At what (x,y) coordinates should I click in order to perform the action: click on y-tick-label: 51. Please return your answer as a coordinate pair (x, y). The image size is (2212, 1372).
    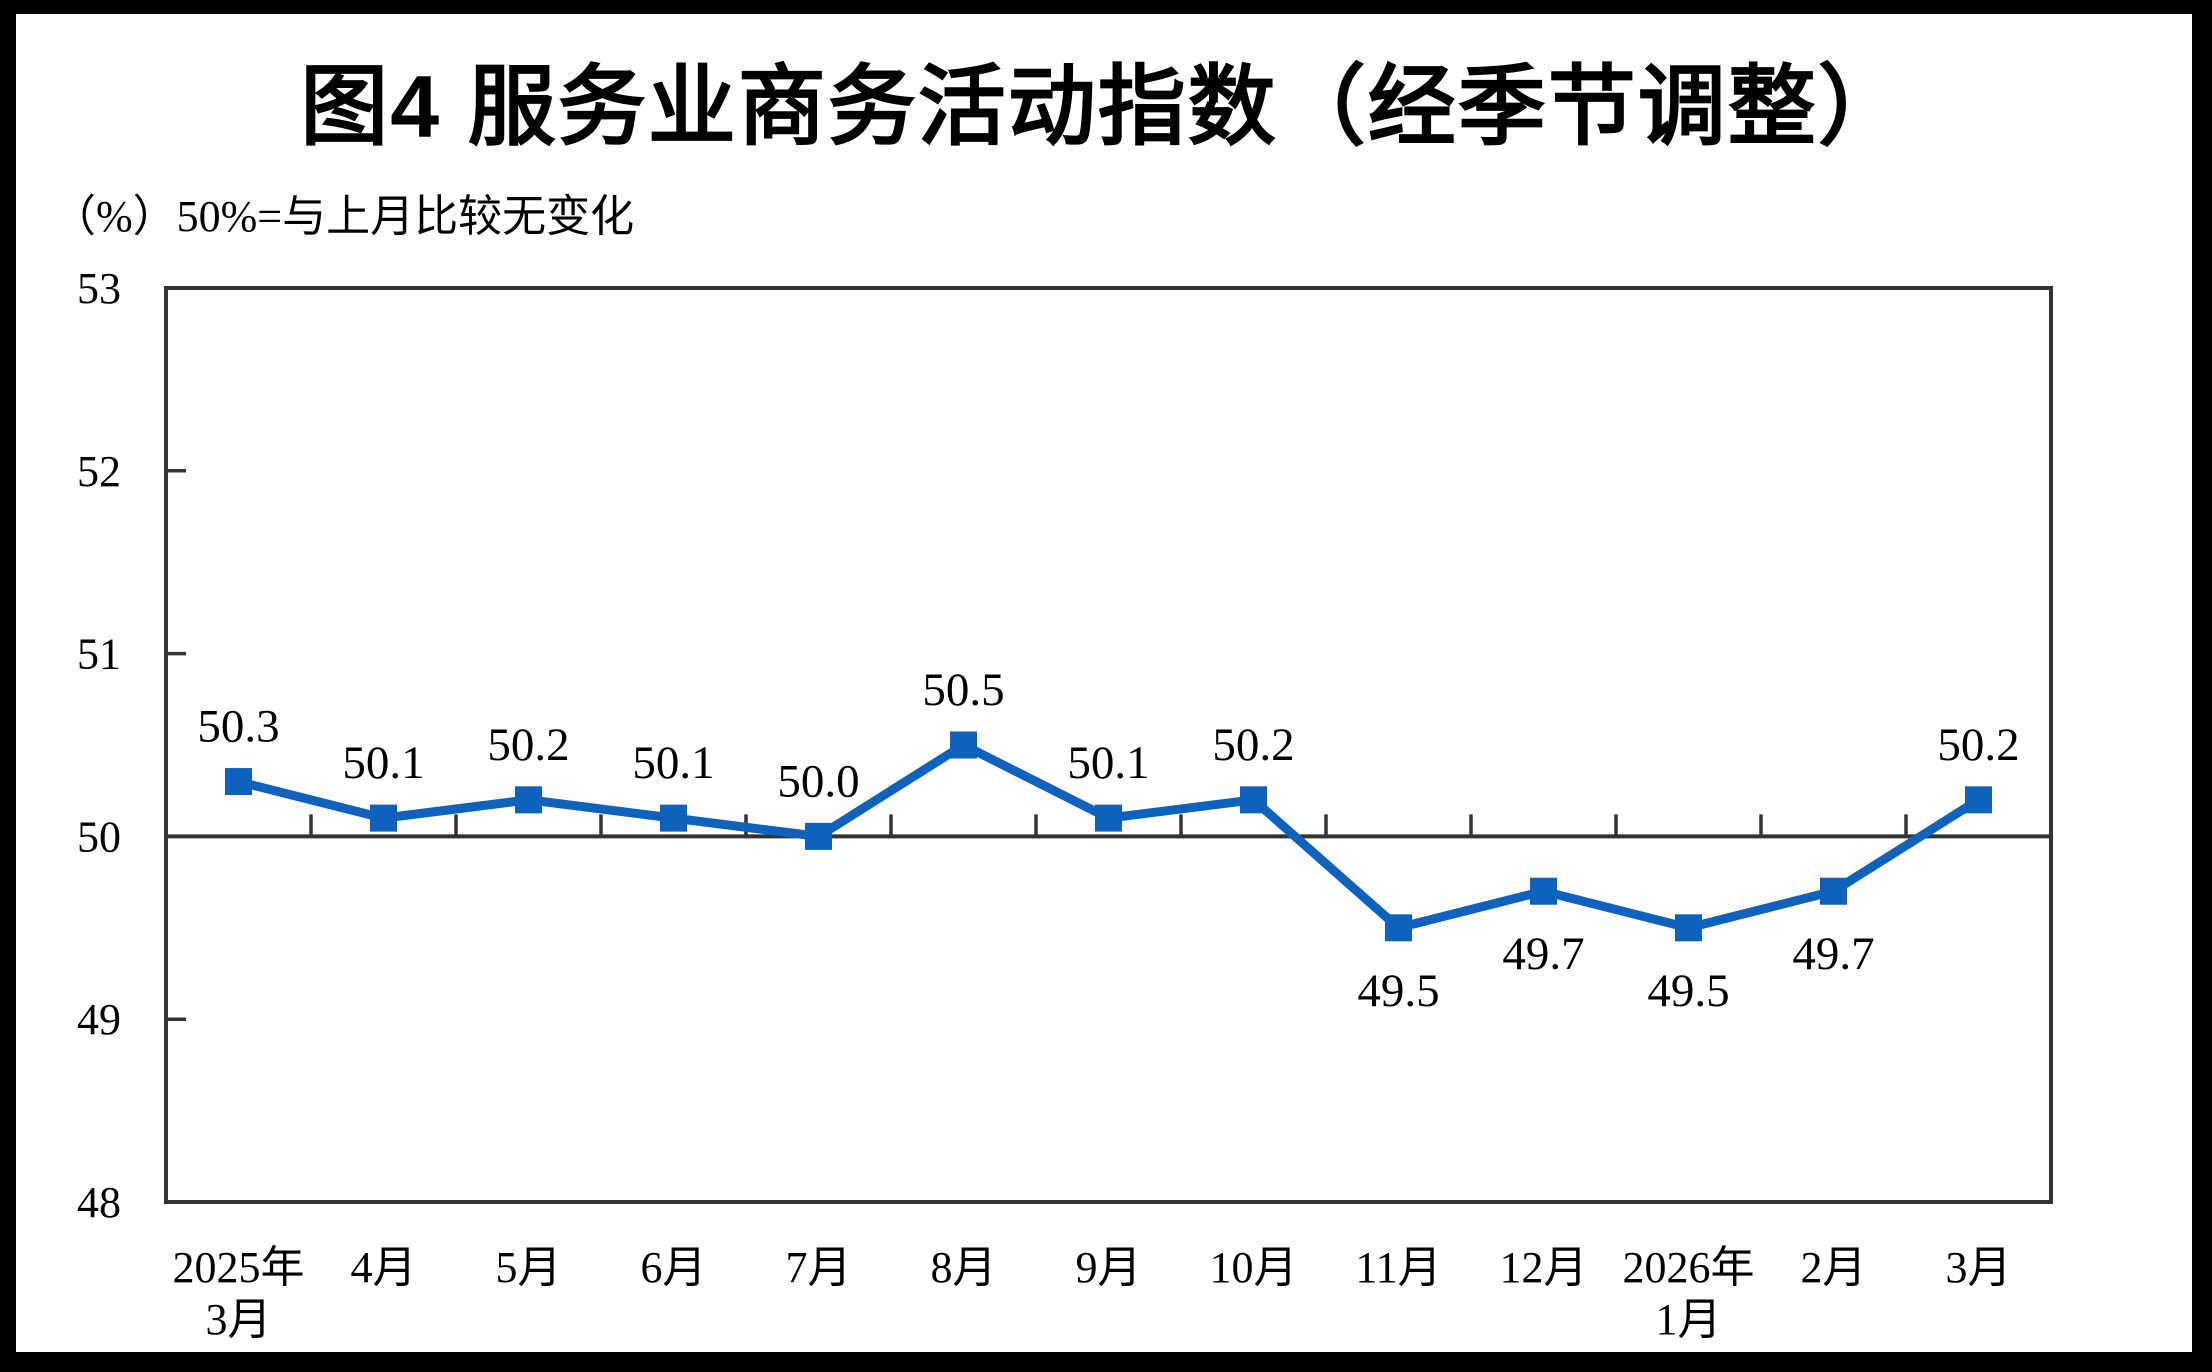
    Looking at the image, I should click on (99, 654).